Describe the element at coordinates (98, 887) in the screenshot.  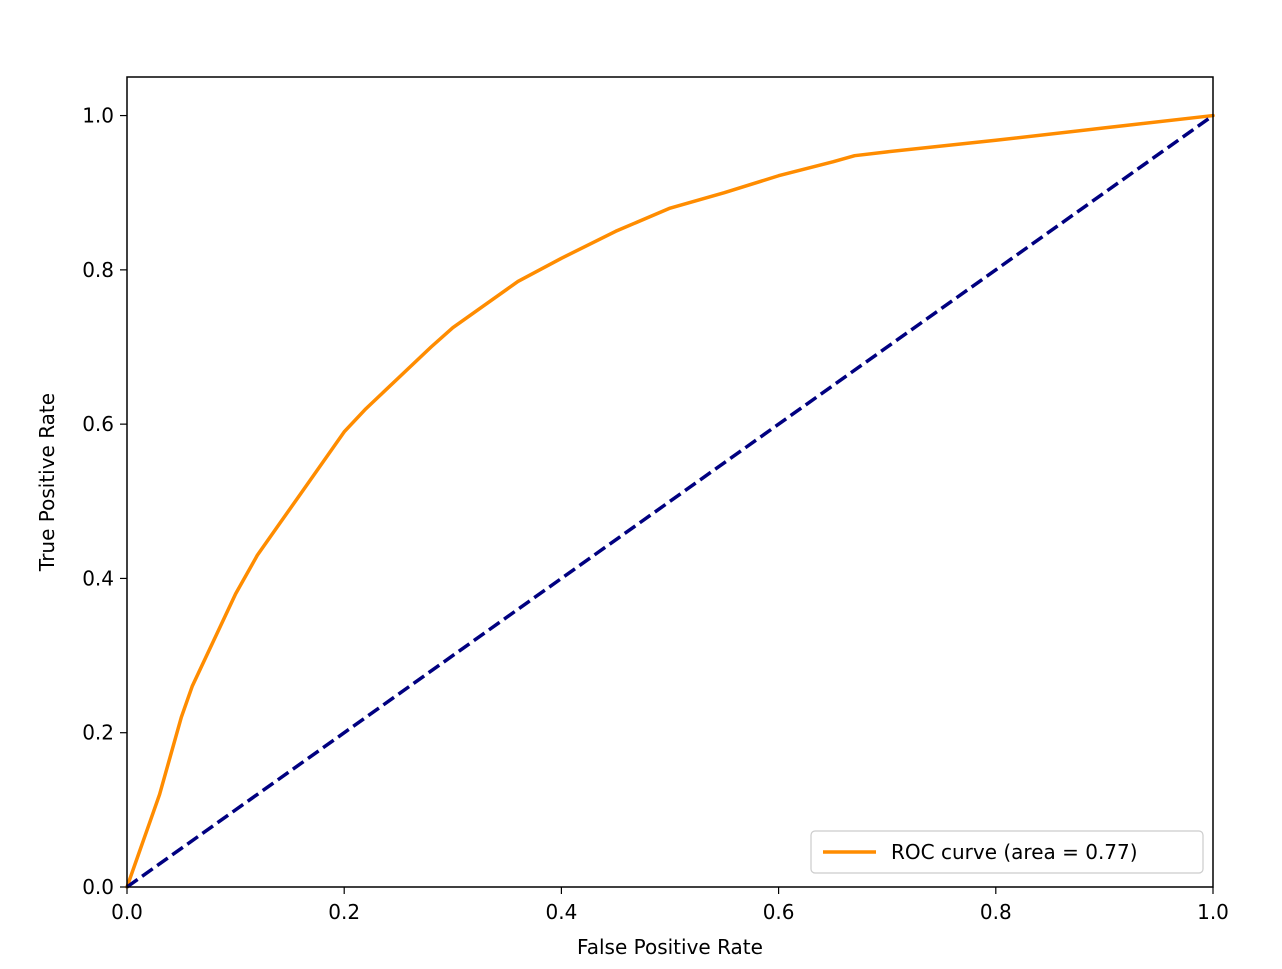
I see `y-tick-label: 0.0` at that location.